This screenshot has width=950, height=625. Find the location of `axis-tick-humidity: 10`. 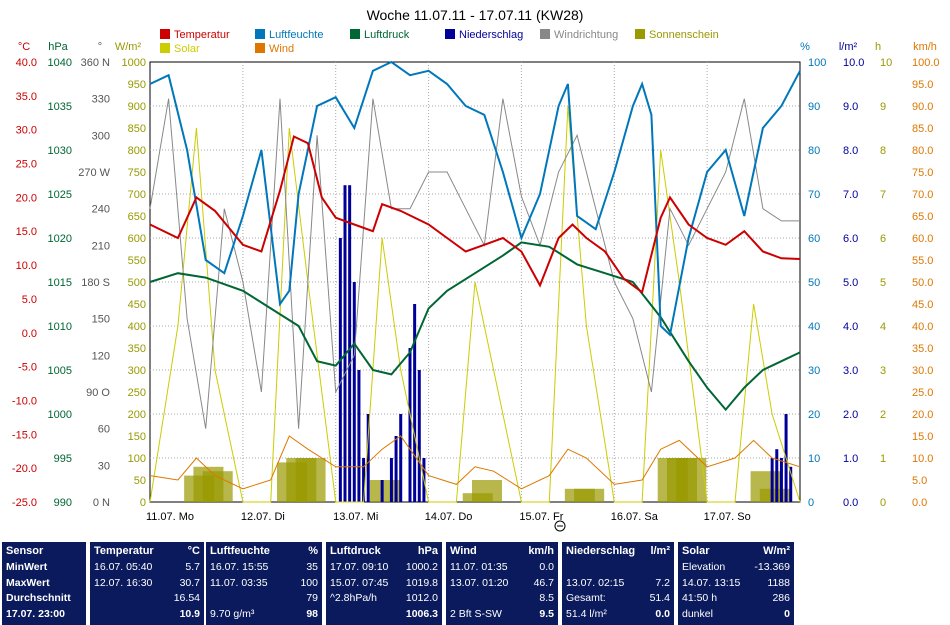

axis-tick-humidity: 10 is located at coordinates (814, 459).